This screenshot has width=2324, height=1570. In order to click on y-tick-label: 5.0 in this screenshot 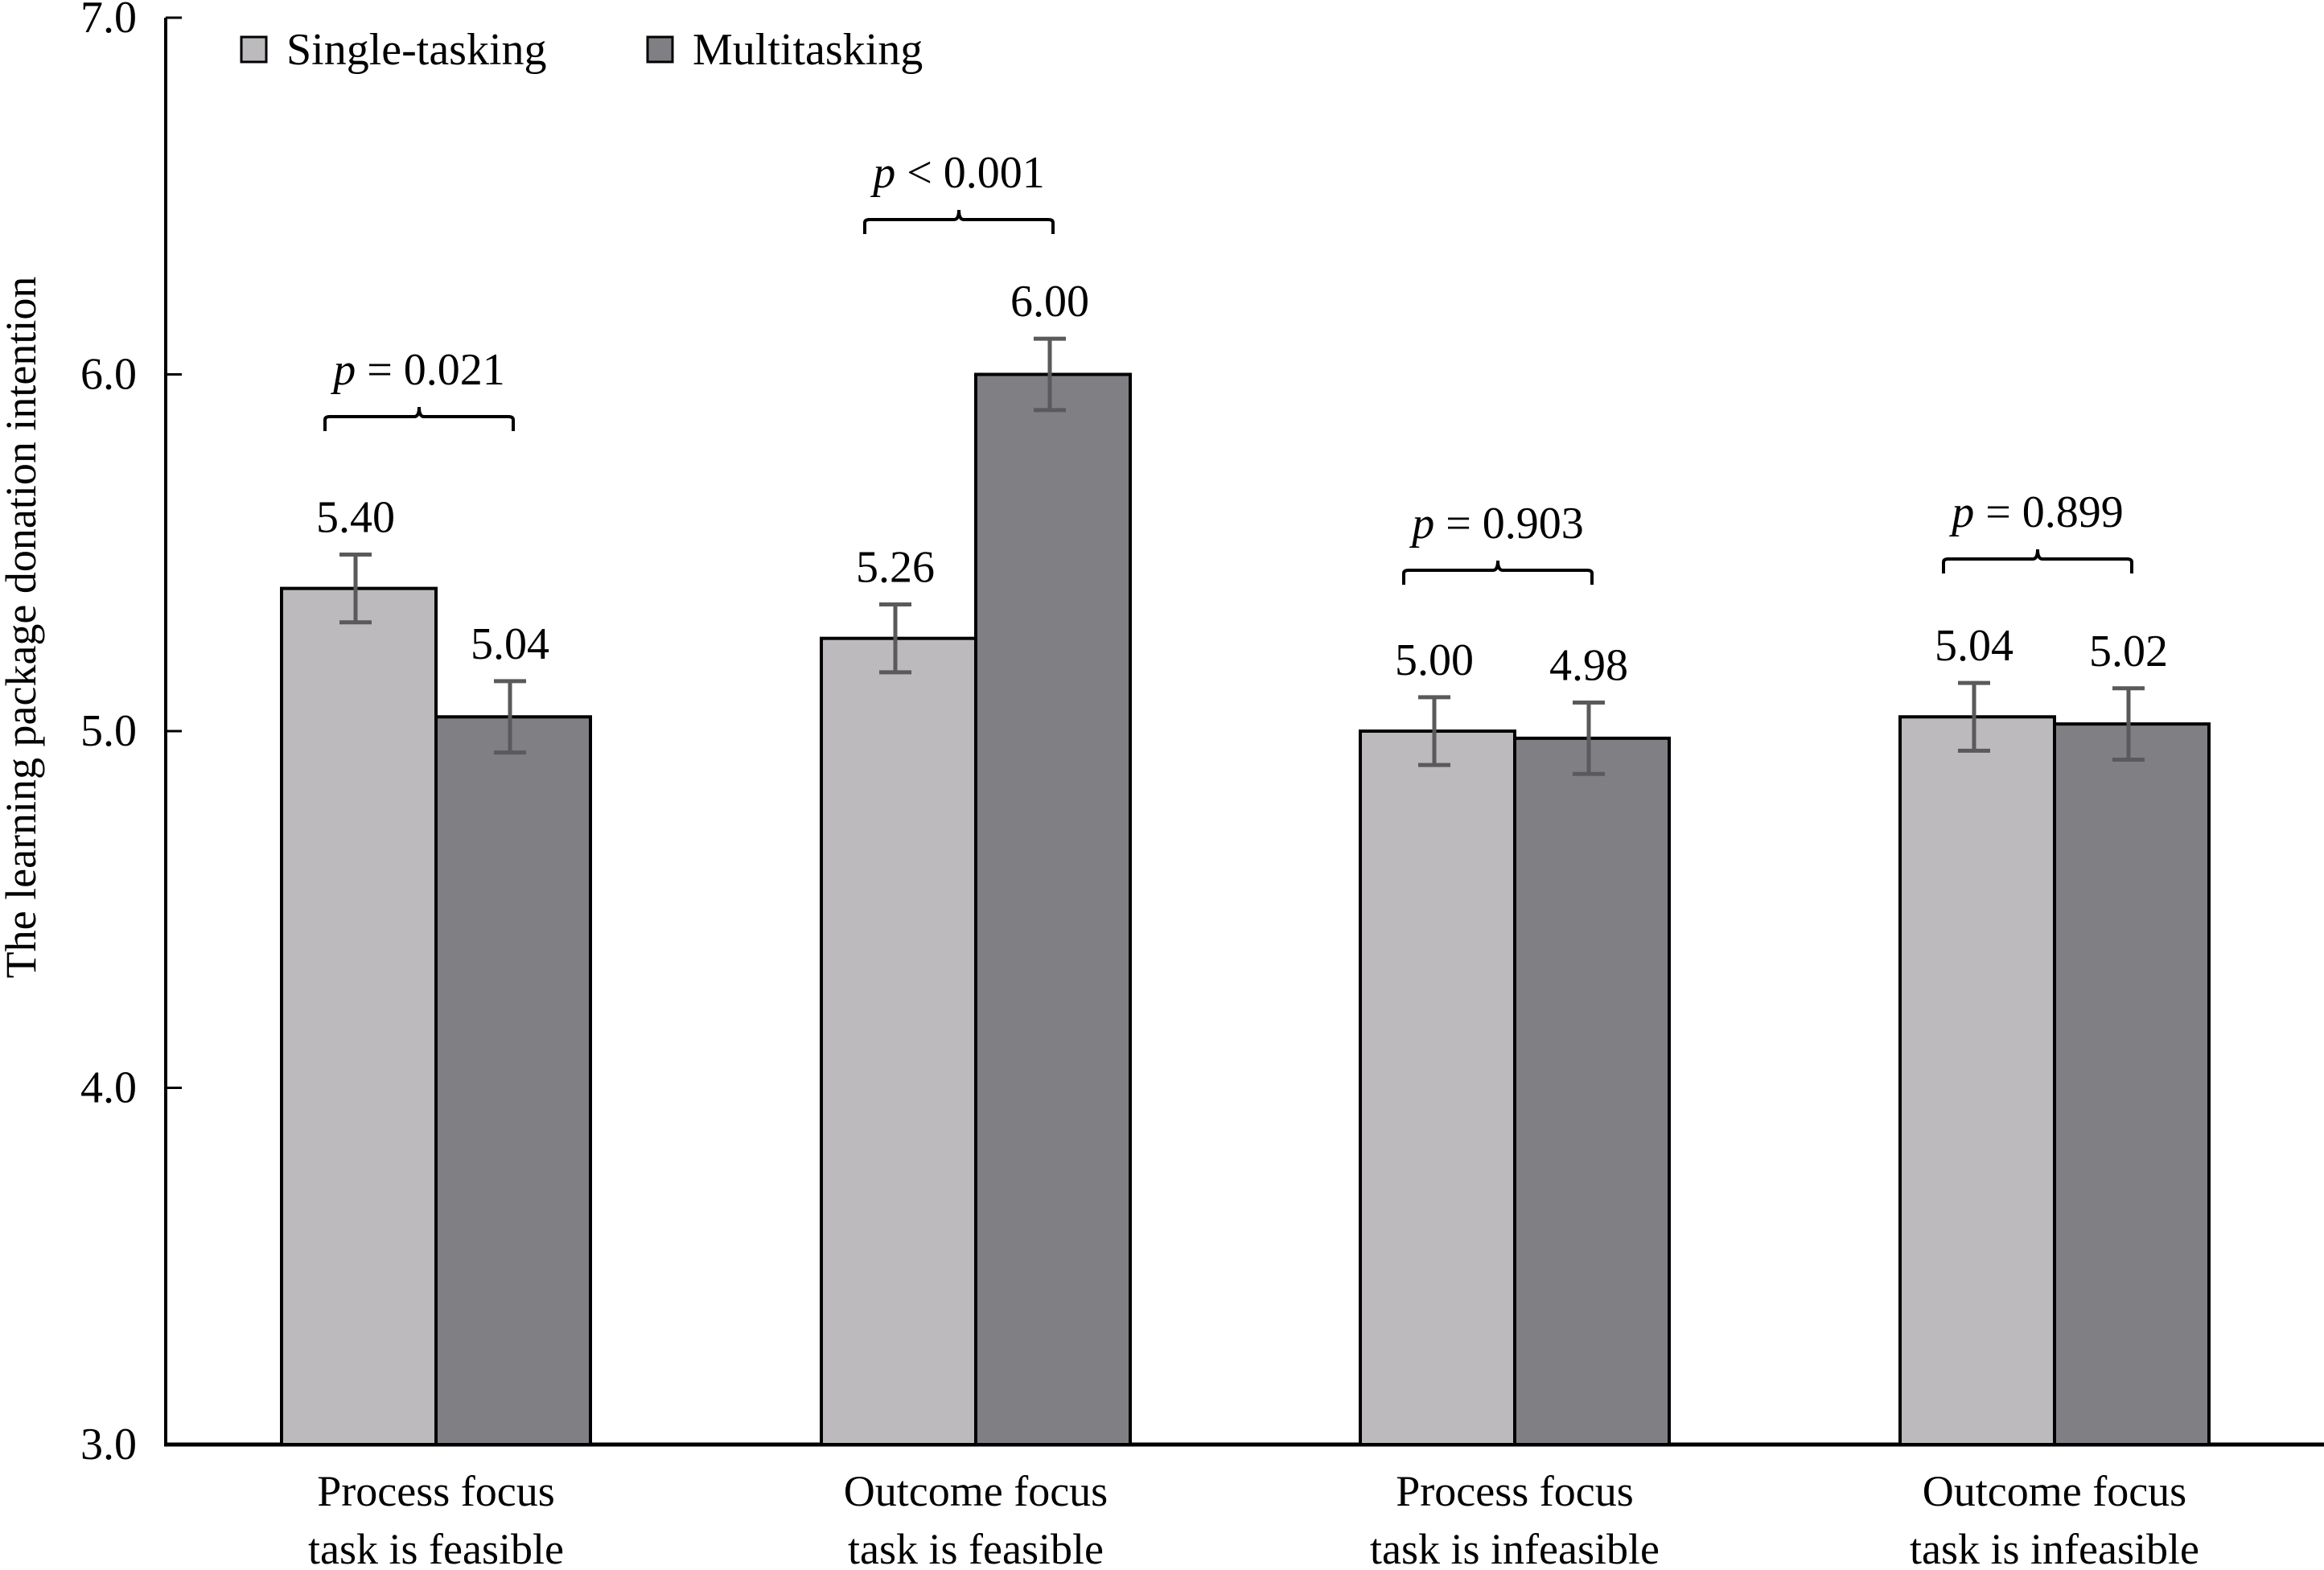, I will do `click(108, 731)`.